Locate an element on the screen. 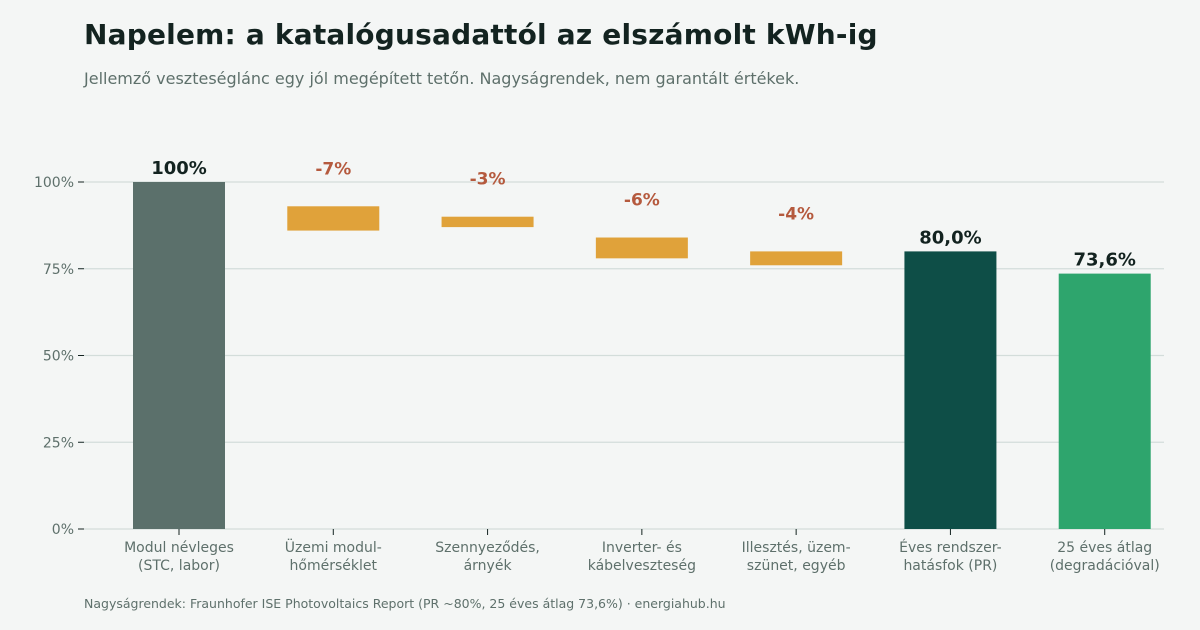 This screenshot has height=630, width=1200. y-tick-label: 100% is located at coordinates (54, 183).